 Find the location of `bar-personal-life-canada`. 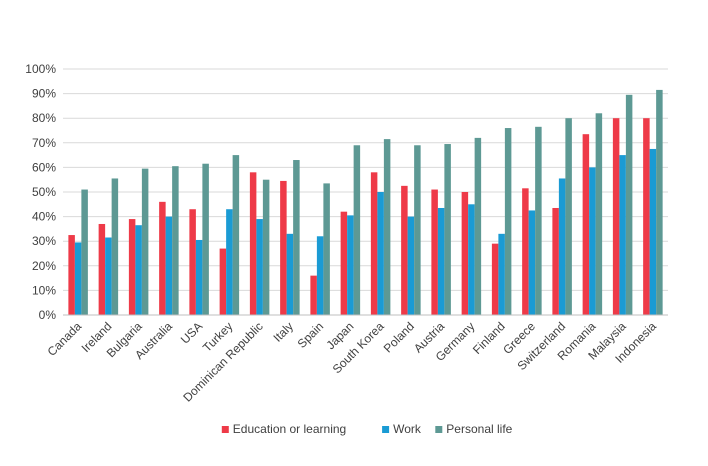

bar-personal-life-canada is located at coordinates (84, 252).